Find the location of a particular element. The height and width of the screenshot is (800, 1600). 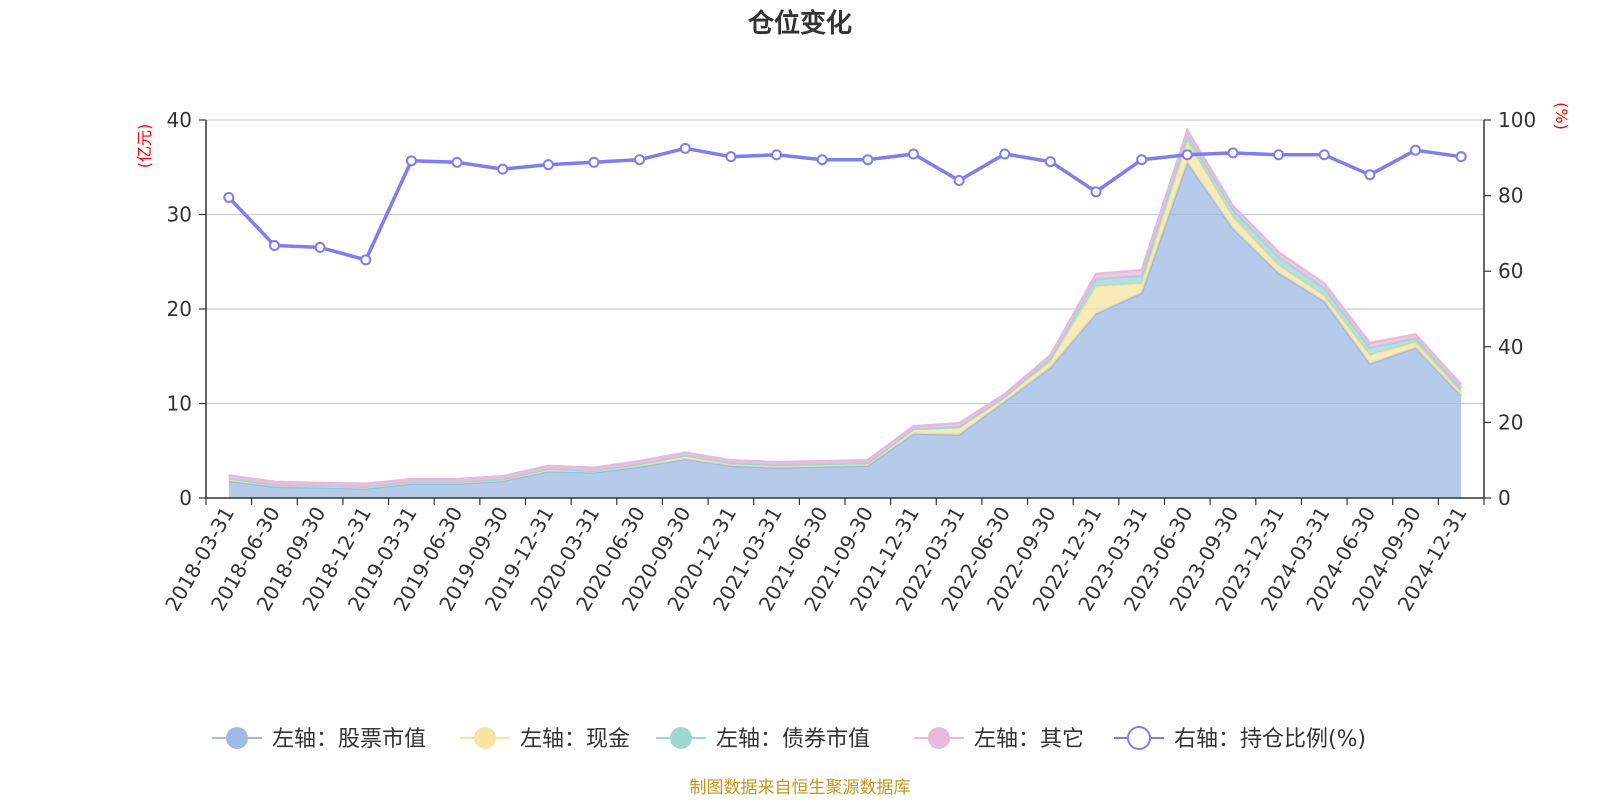

legend-item: 左轴：现金 is located at coordinates (545, 739).